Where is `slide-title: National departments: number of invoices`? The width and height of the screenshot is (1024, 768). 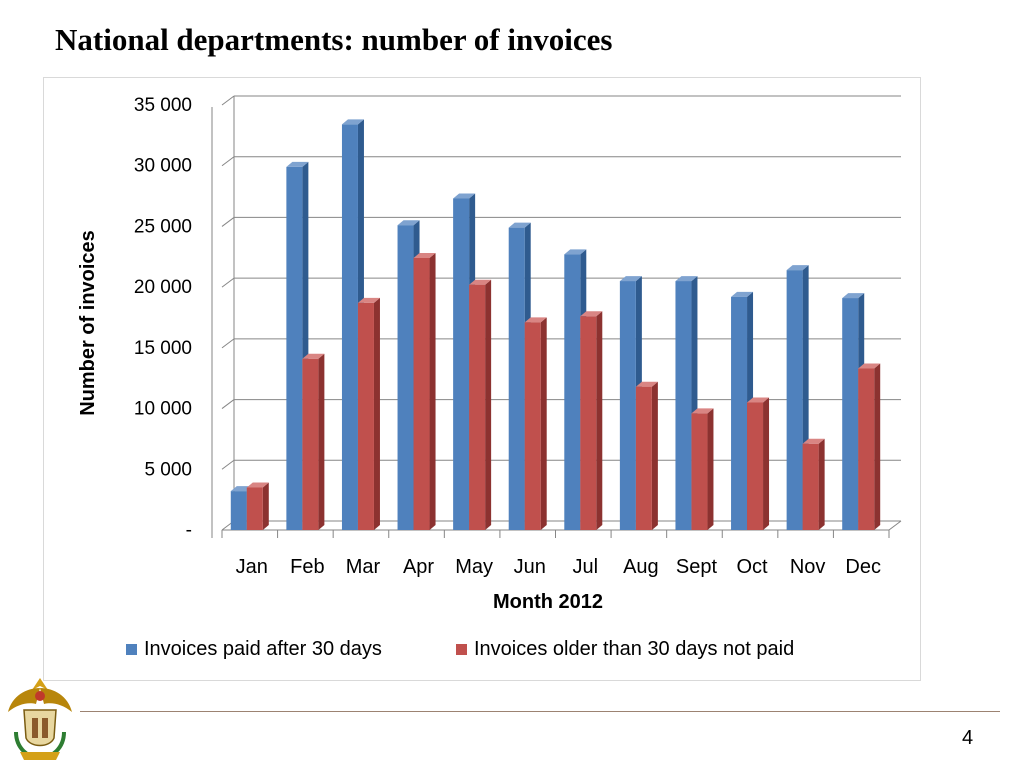
slide-title: National departments: number of invoices is located at coordinates (334, 39).